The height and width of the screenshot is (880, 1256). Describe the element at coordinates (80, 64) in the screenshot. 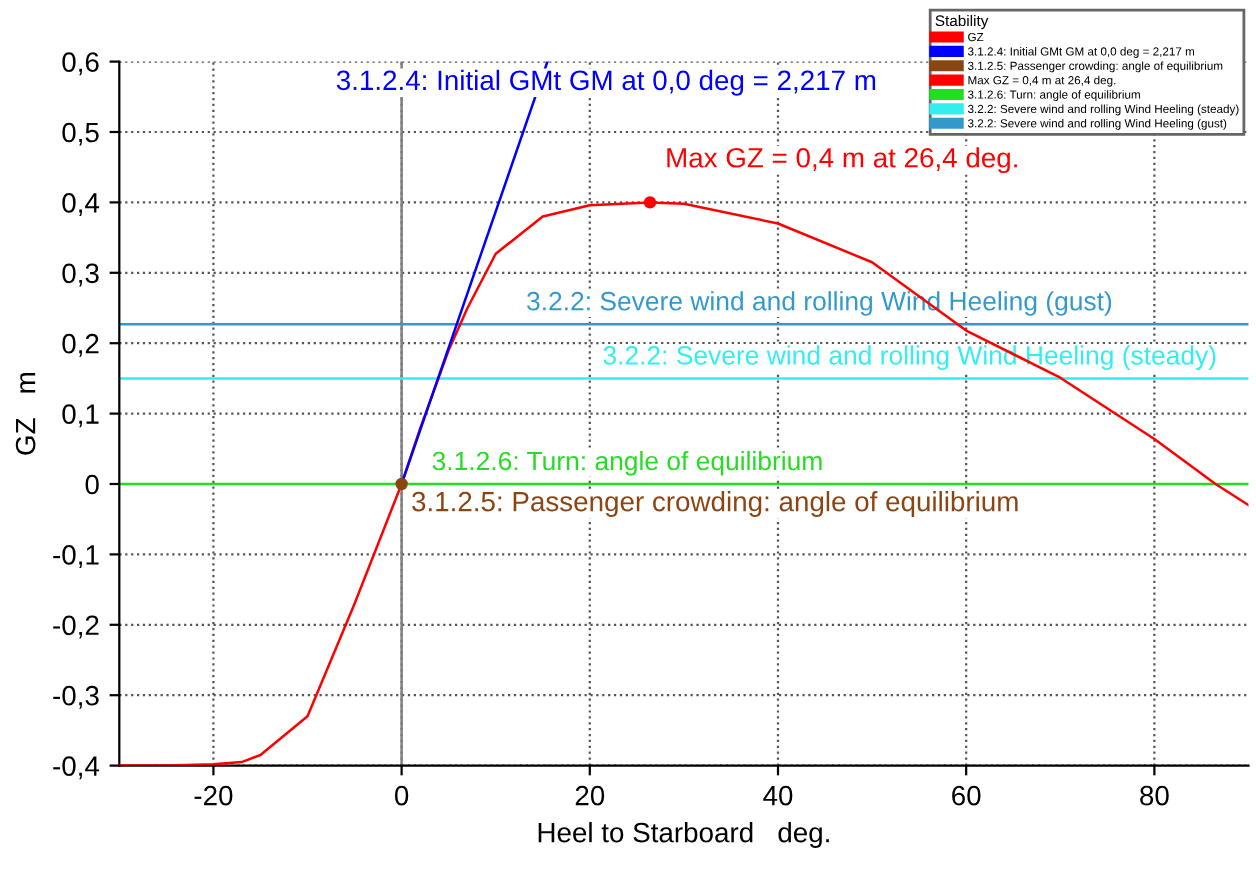

I see `y-tick-label: 0,6` at that location.